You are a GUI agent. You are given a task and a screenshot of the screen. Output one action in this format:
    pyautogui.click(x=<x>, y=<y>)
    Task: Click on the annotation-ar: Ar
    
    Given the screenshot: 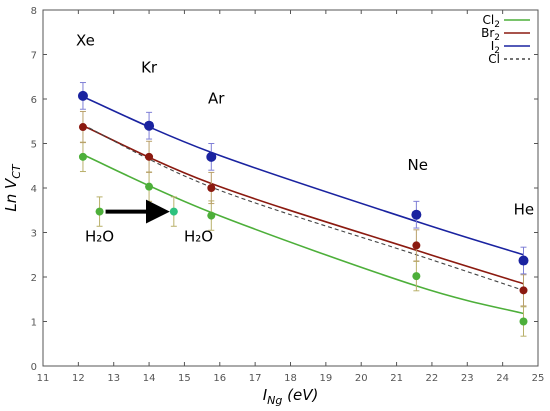 What is the action you would take?
    pyautogui.click(x=216, y=98)
    